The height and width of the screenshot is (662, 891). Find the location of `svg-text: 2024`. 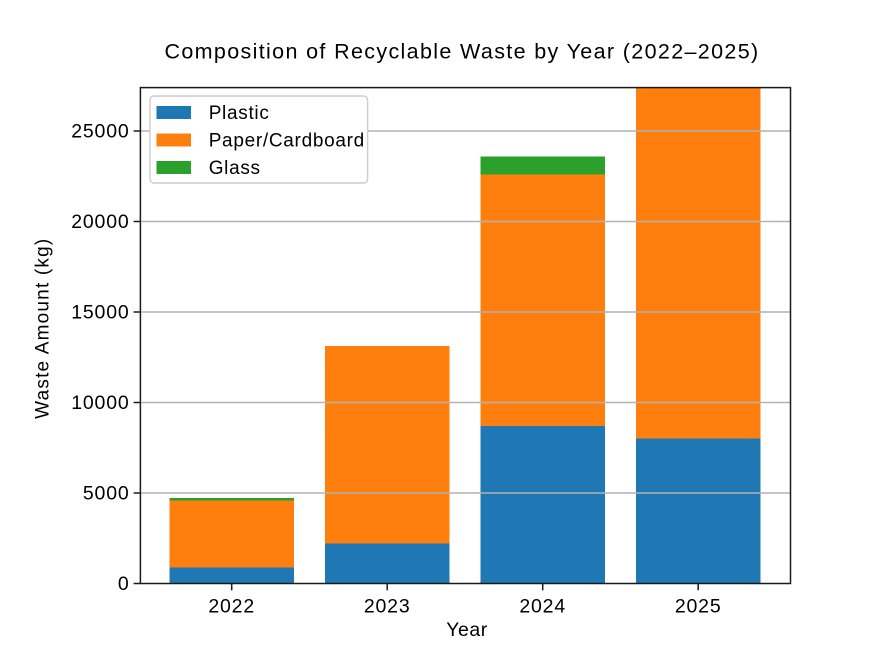

svg-text: 2024 is located at coordinates (542, 606).